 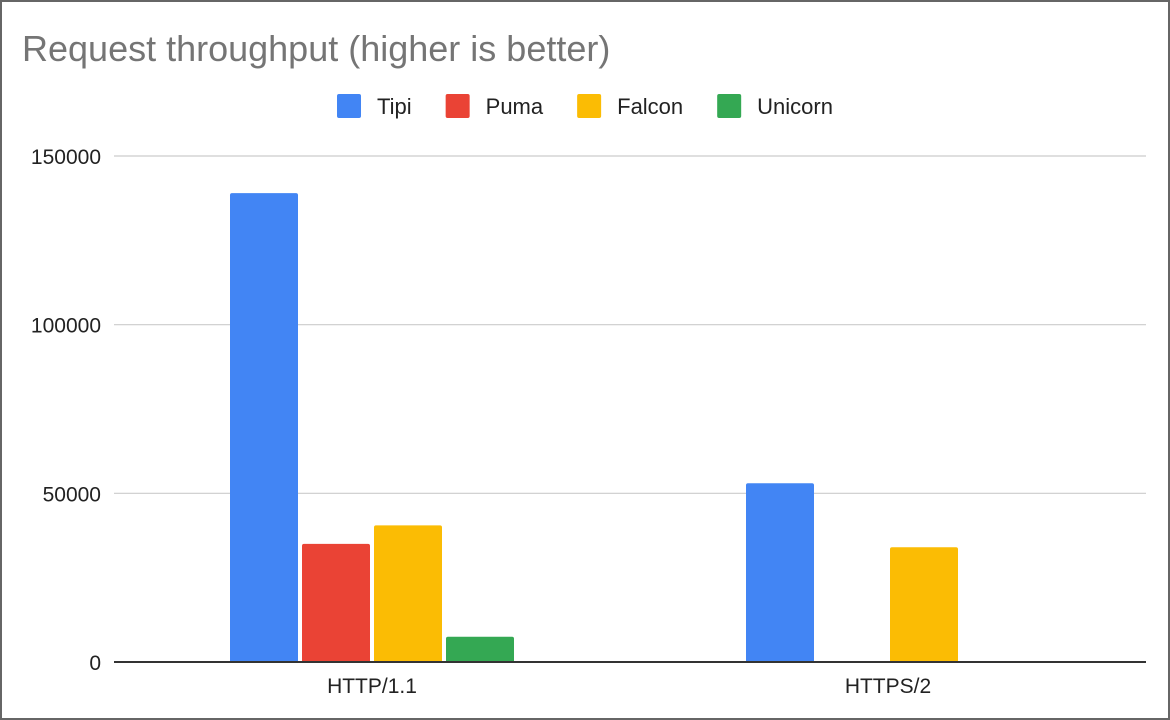 What do you see at coordinates (795, 106) in the screenshot?
I see `legend-label-unicorn: Unicorn` at bounding box center [795, 106].